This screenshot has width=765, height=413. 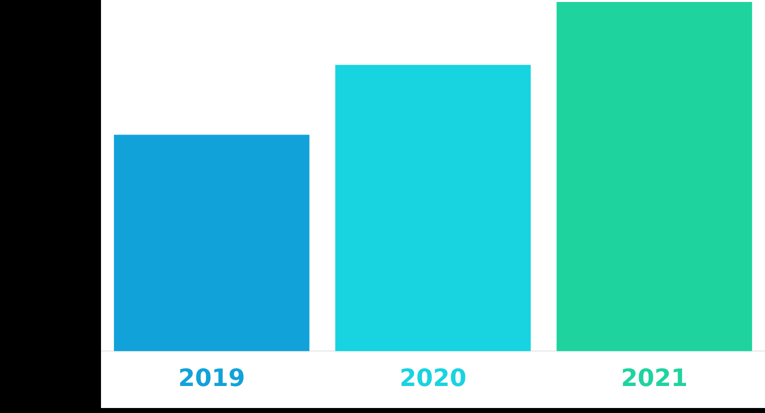 What do you see at coordinates (654, 378) in the screenshot?
I see `x-tick-label: 2021` at bounding box center [654, 378].